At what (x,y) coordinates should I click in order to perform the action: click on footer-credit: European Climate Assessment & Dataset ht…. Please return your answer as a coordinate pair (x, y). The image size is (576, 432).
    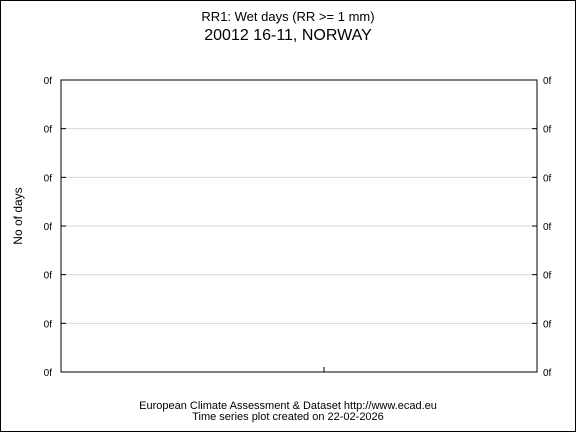
    Looking at the image, I should click on (288, 406).